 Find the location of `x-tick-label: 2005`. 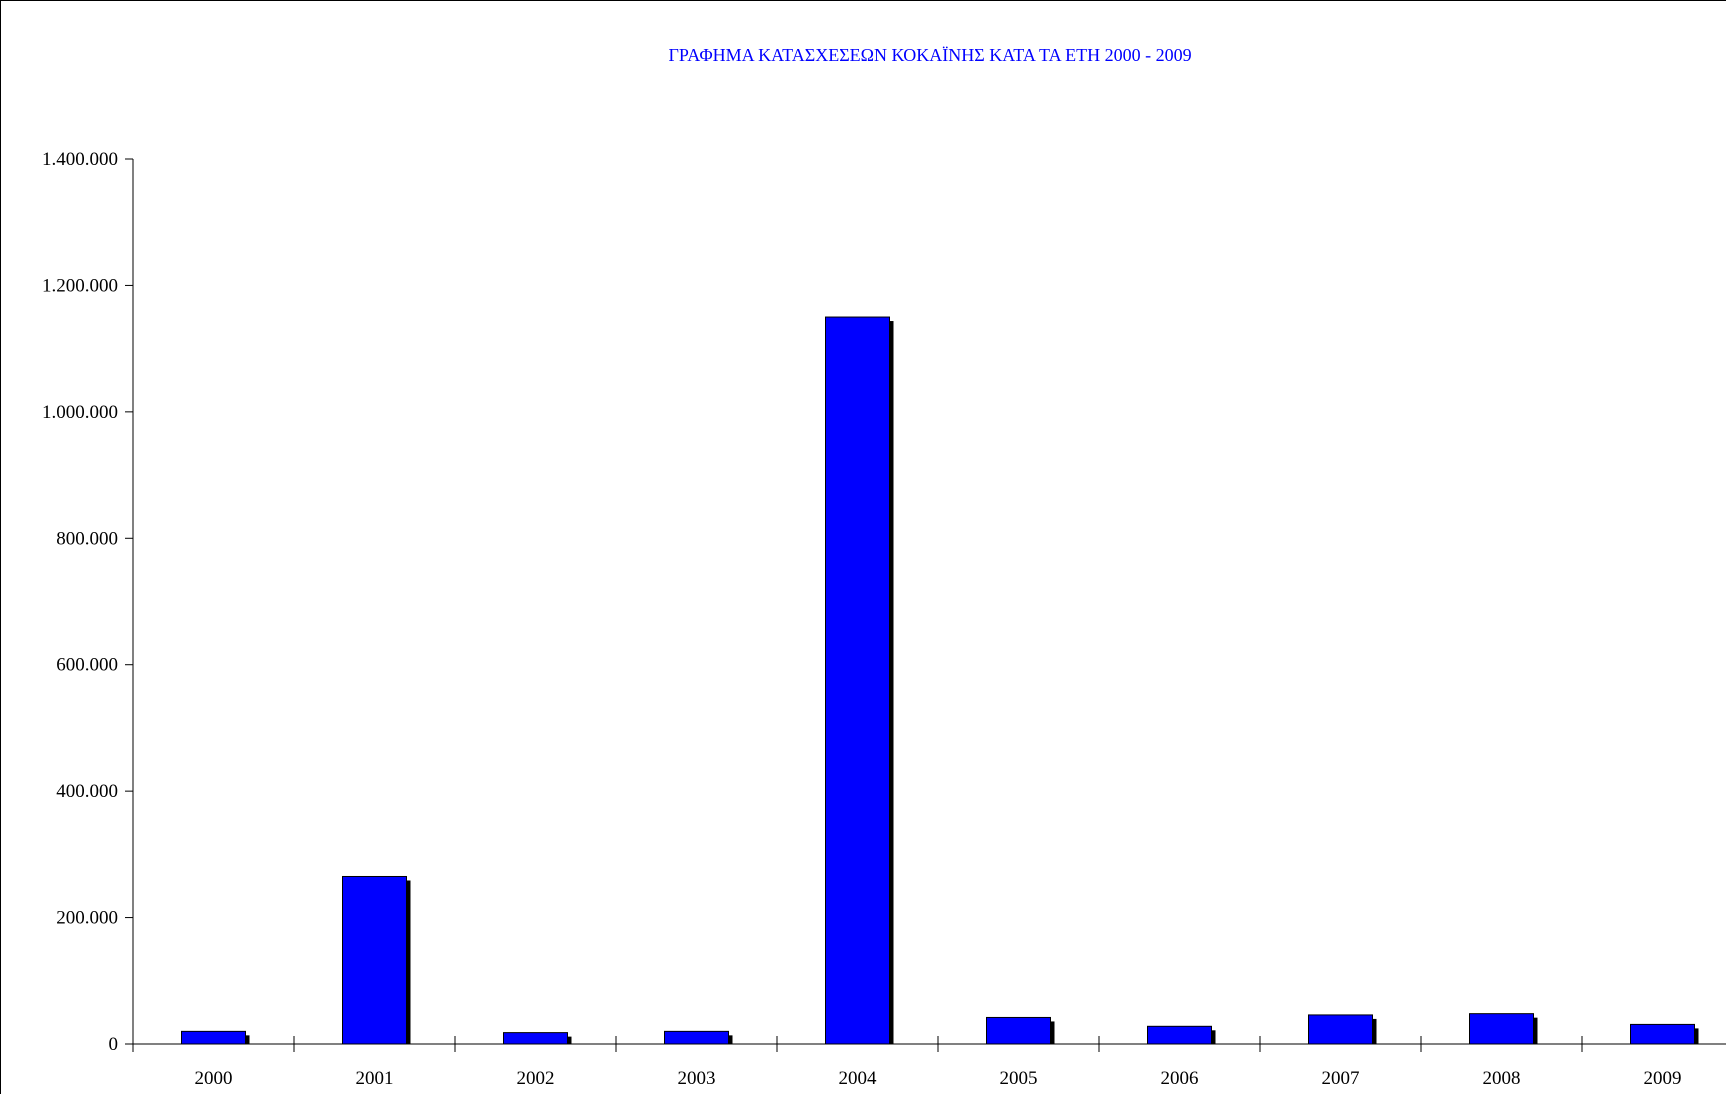

x-tick-label: 2005 is located at coordinates (1019, 1078).